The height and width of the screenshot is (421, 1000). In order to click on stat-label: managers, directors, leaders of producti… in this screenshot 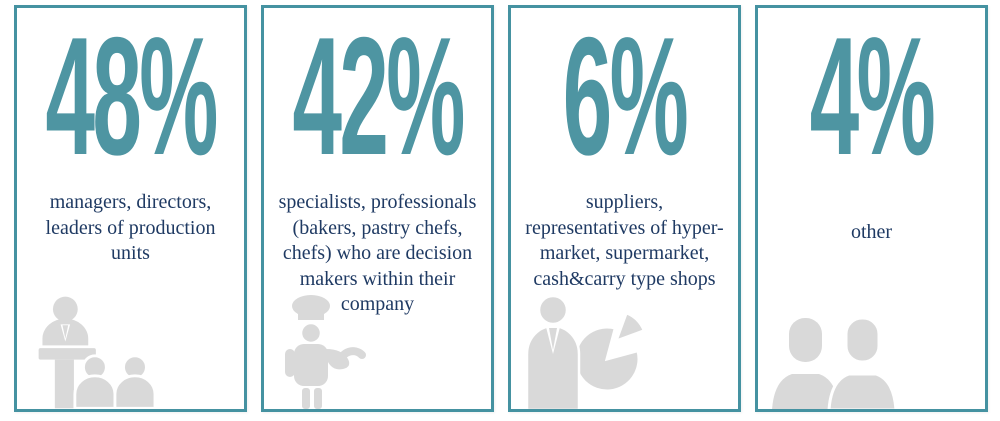, I will do `click(130, 228)`.